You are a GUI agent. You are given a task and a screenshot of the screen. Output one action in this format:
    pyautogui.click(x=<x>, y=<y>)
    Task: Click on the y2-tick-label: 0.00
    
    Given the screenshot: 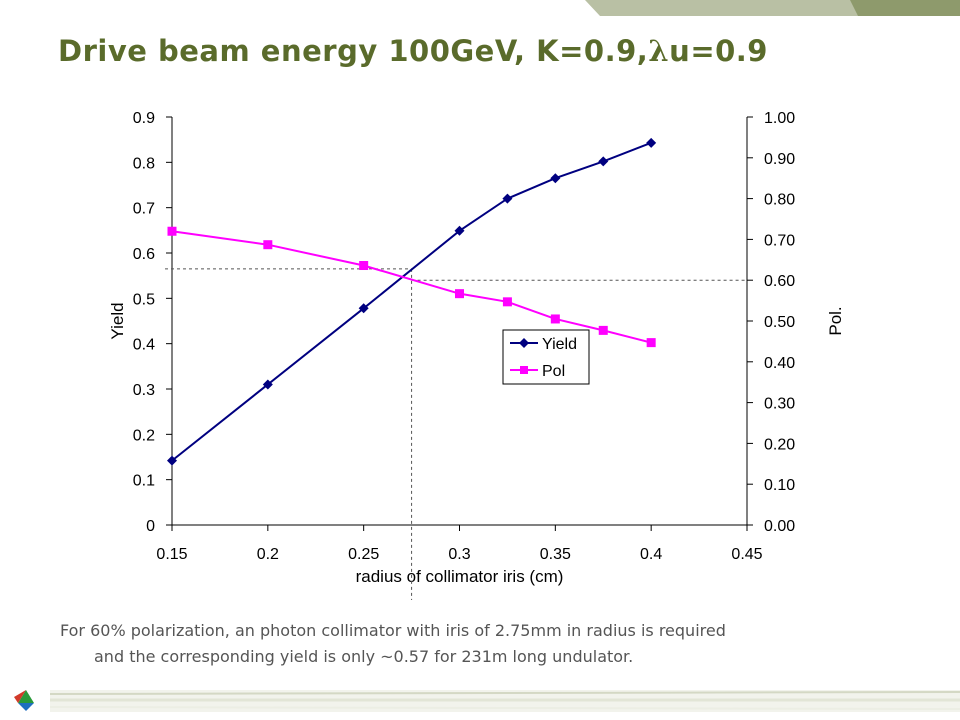 What is the action you would take?
    pyautogui.click(x=779, y=526)
    